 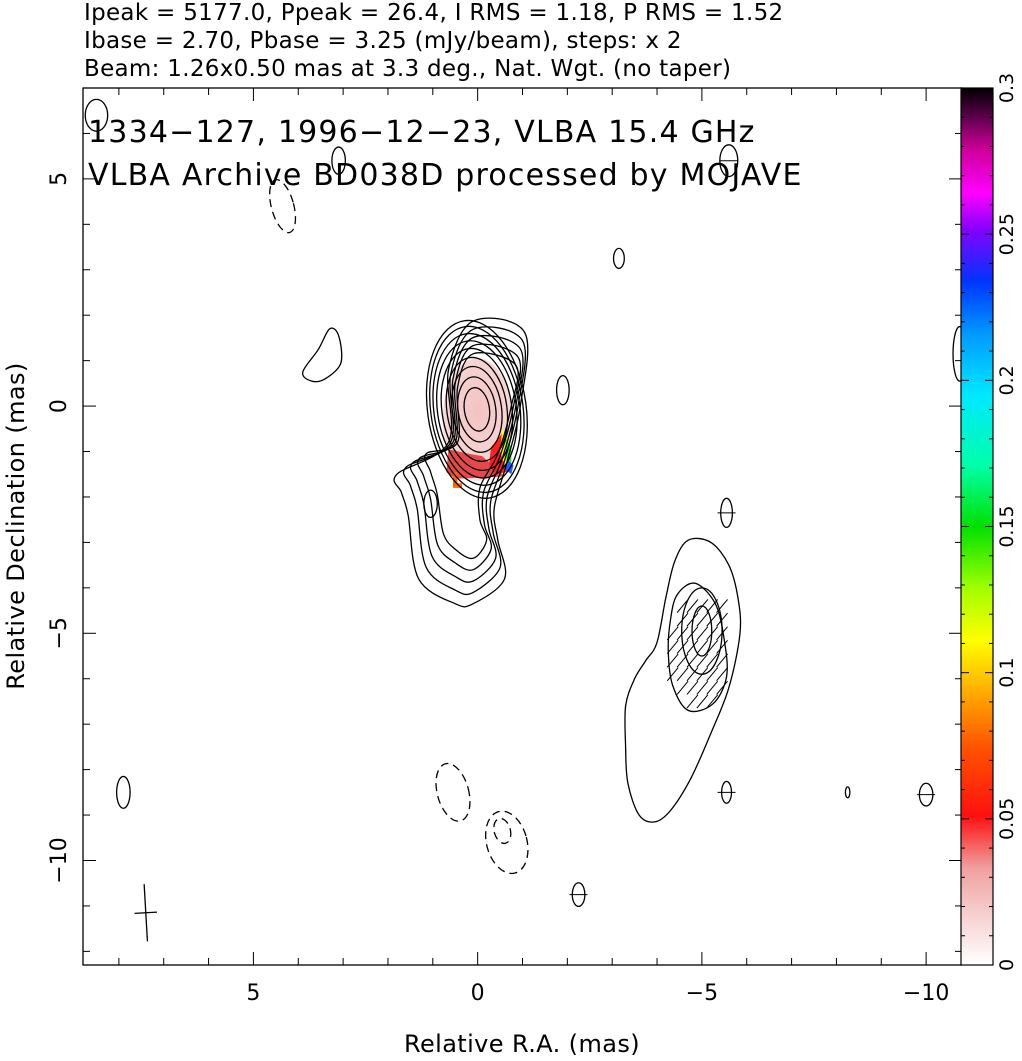 I want to click on colorbar-tick-label: 0.25, so click(x=1007, y=234).